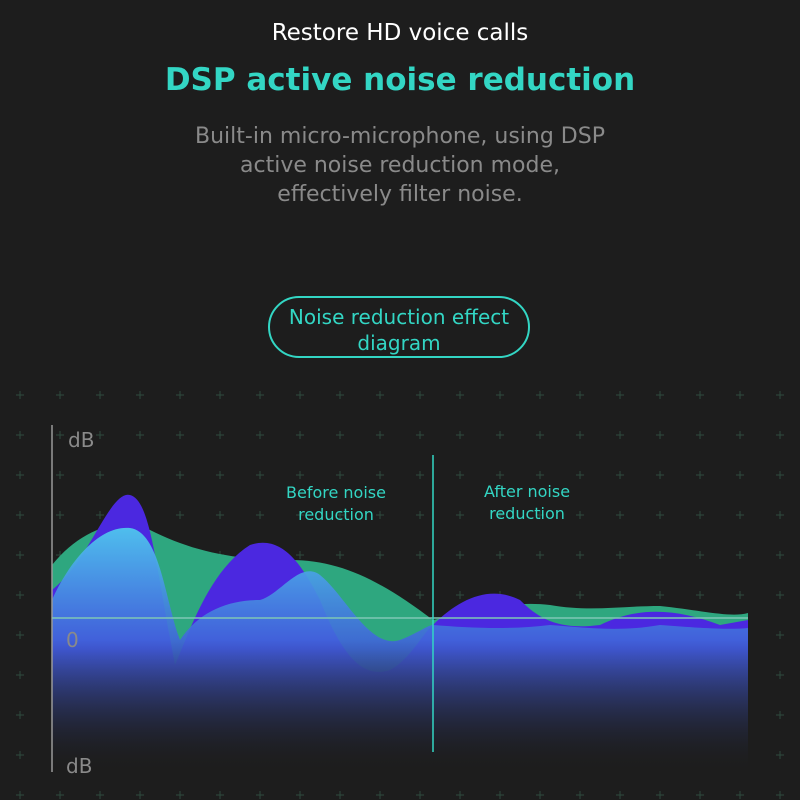  What do you see at coordinates (399, 343) in the screenshot?
I see `badge-line: diagram` at bounding box center [399, 343].